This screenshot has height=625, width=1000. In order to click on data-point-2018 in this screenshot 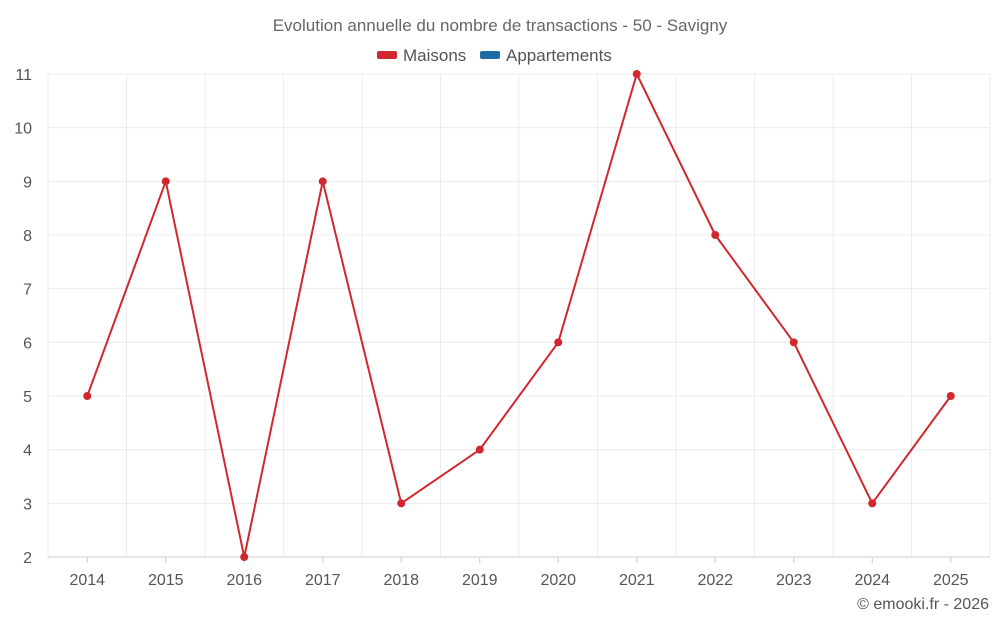, I will do `click(401, 503)`.